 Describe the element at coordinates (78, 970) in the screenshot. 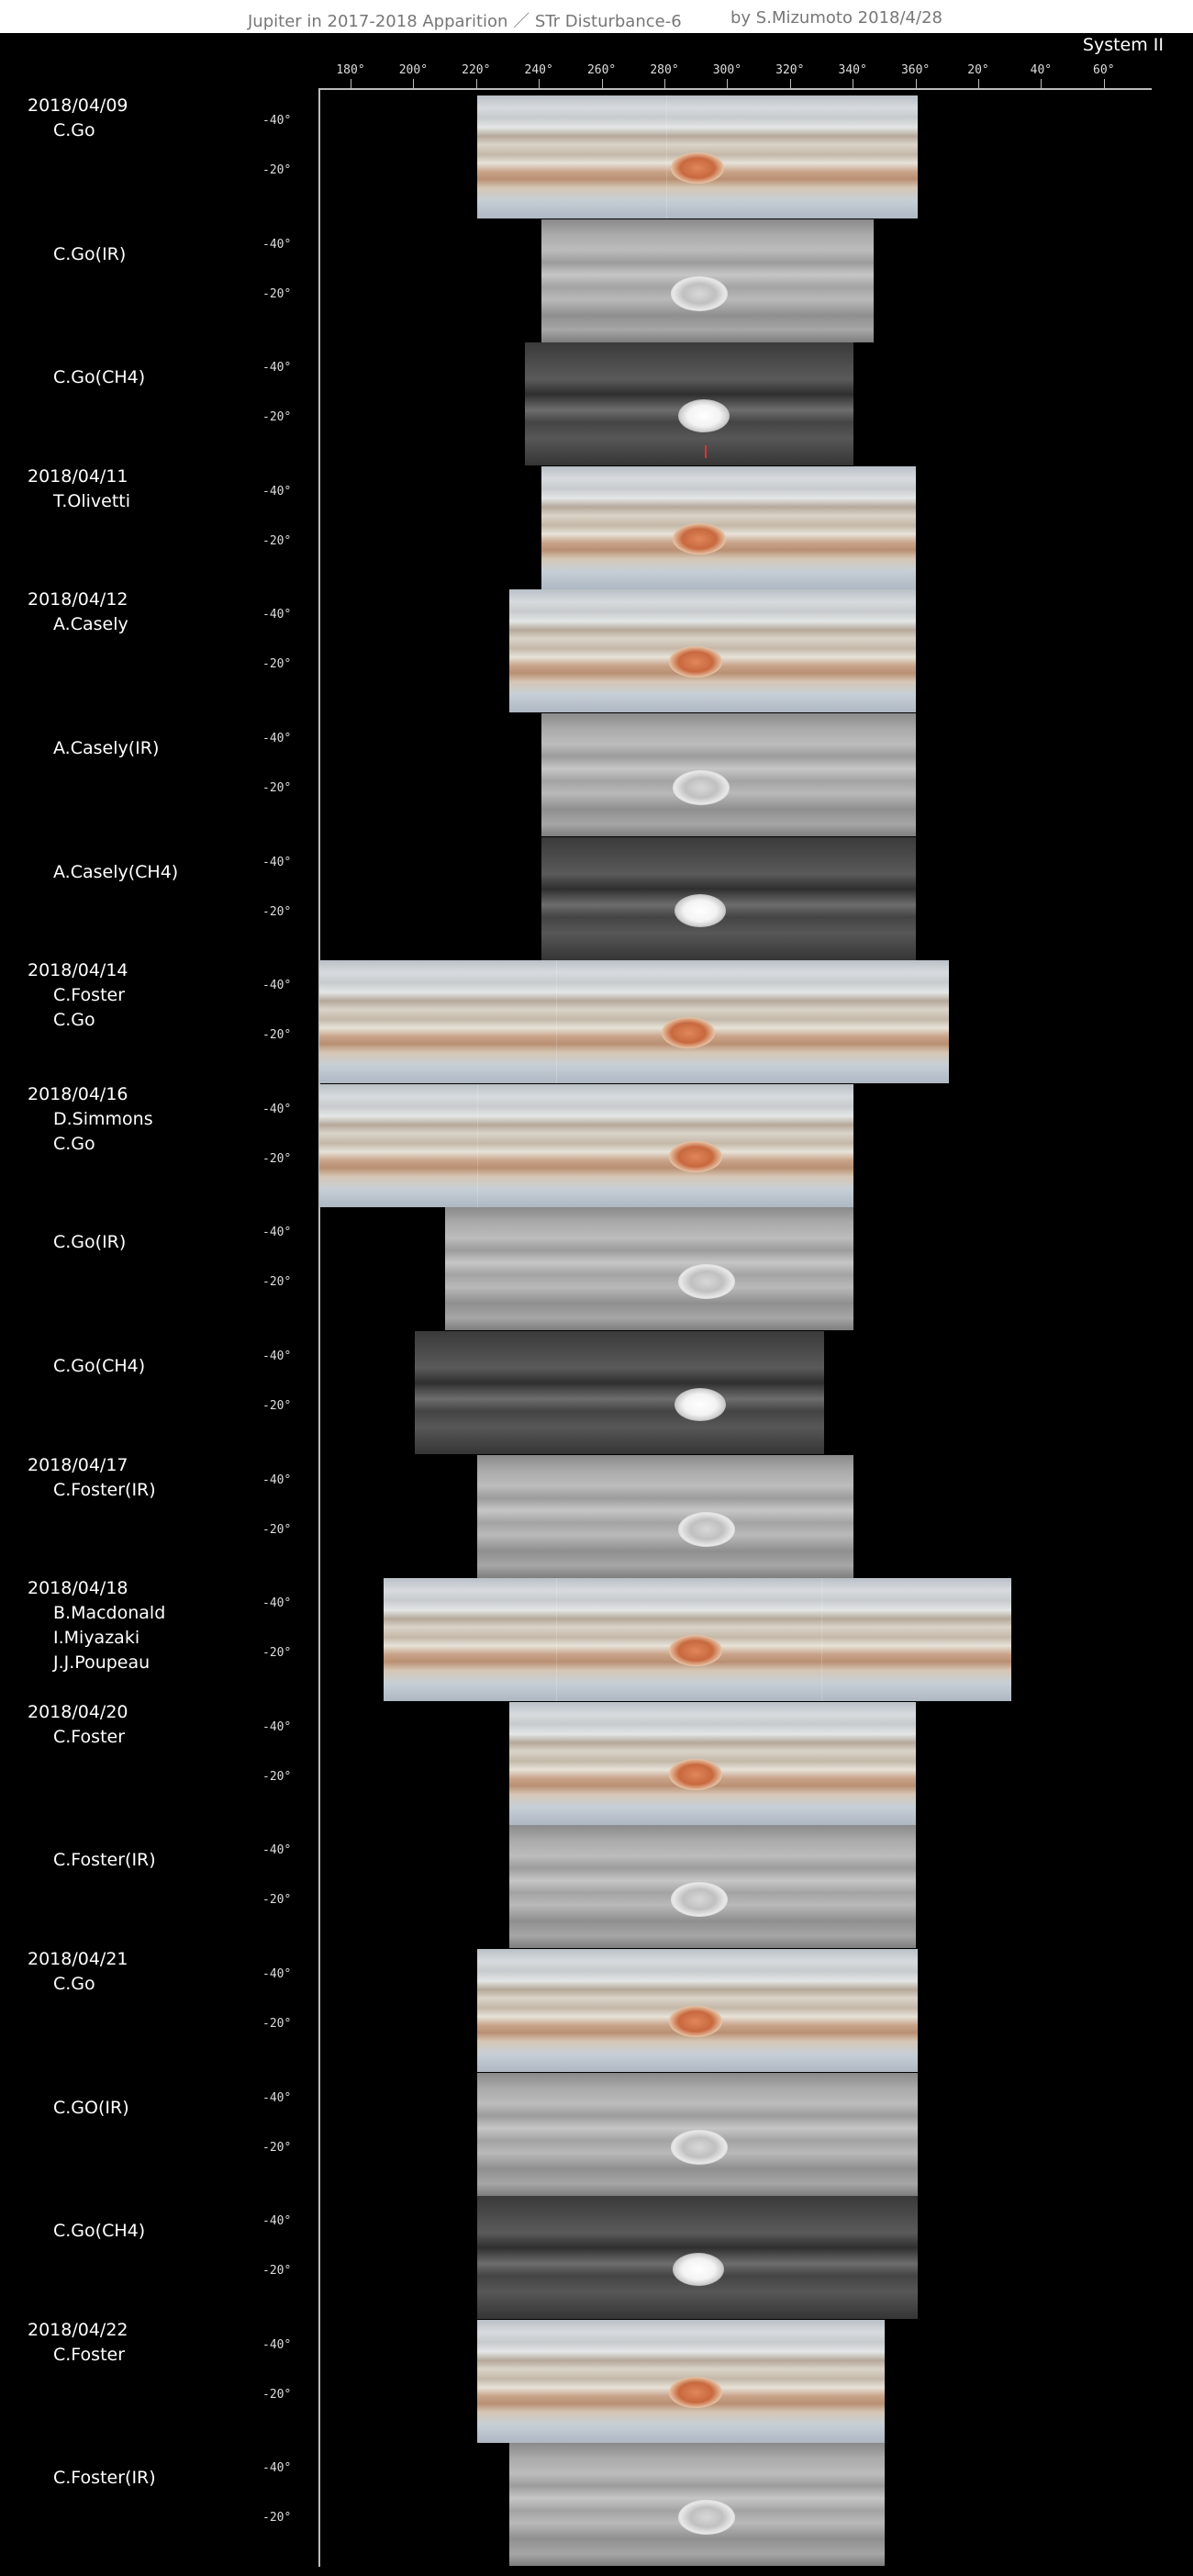

I see `observation-date: 2018/04/14` at that location.